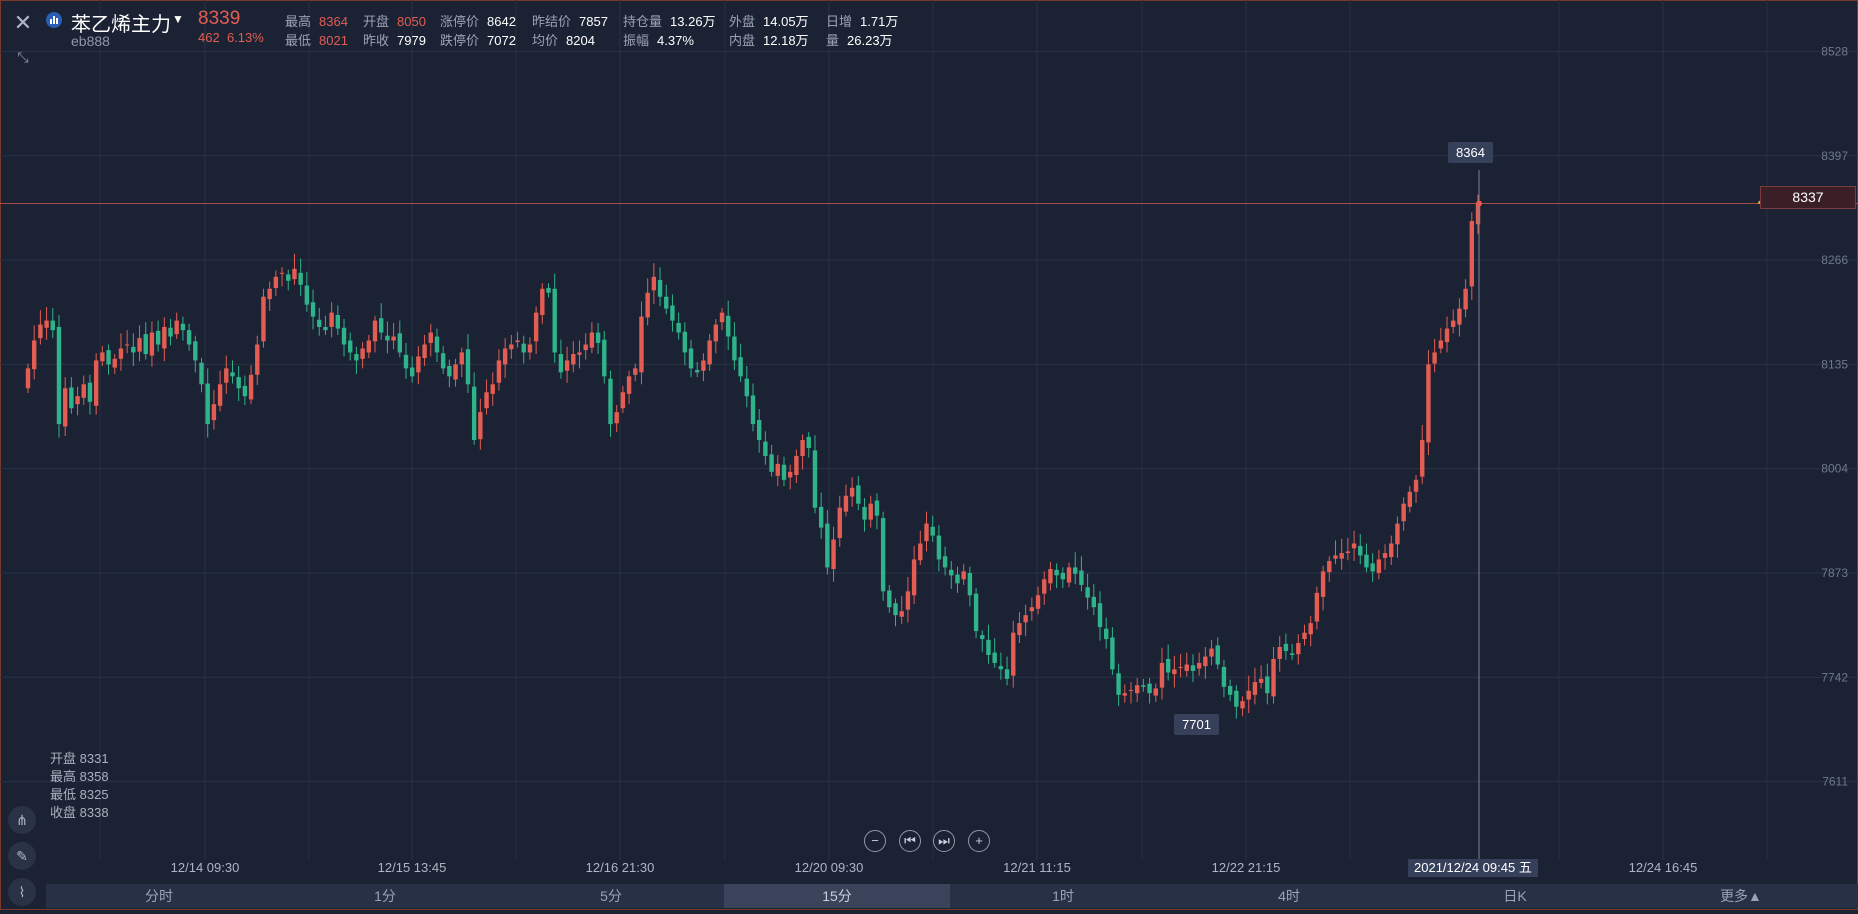 Image resolution: width=1858 pixels, height=914 pixels. I want to click on zoom-out-icon: −, so click(875, 841).